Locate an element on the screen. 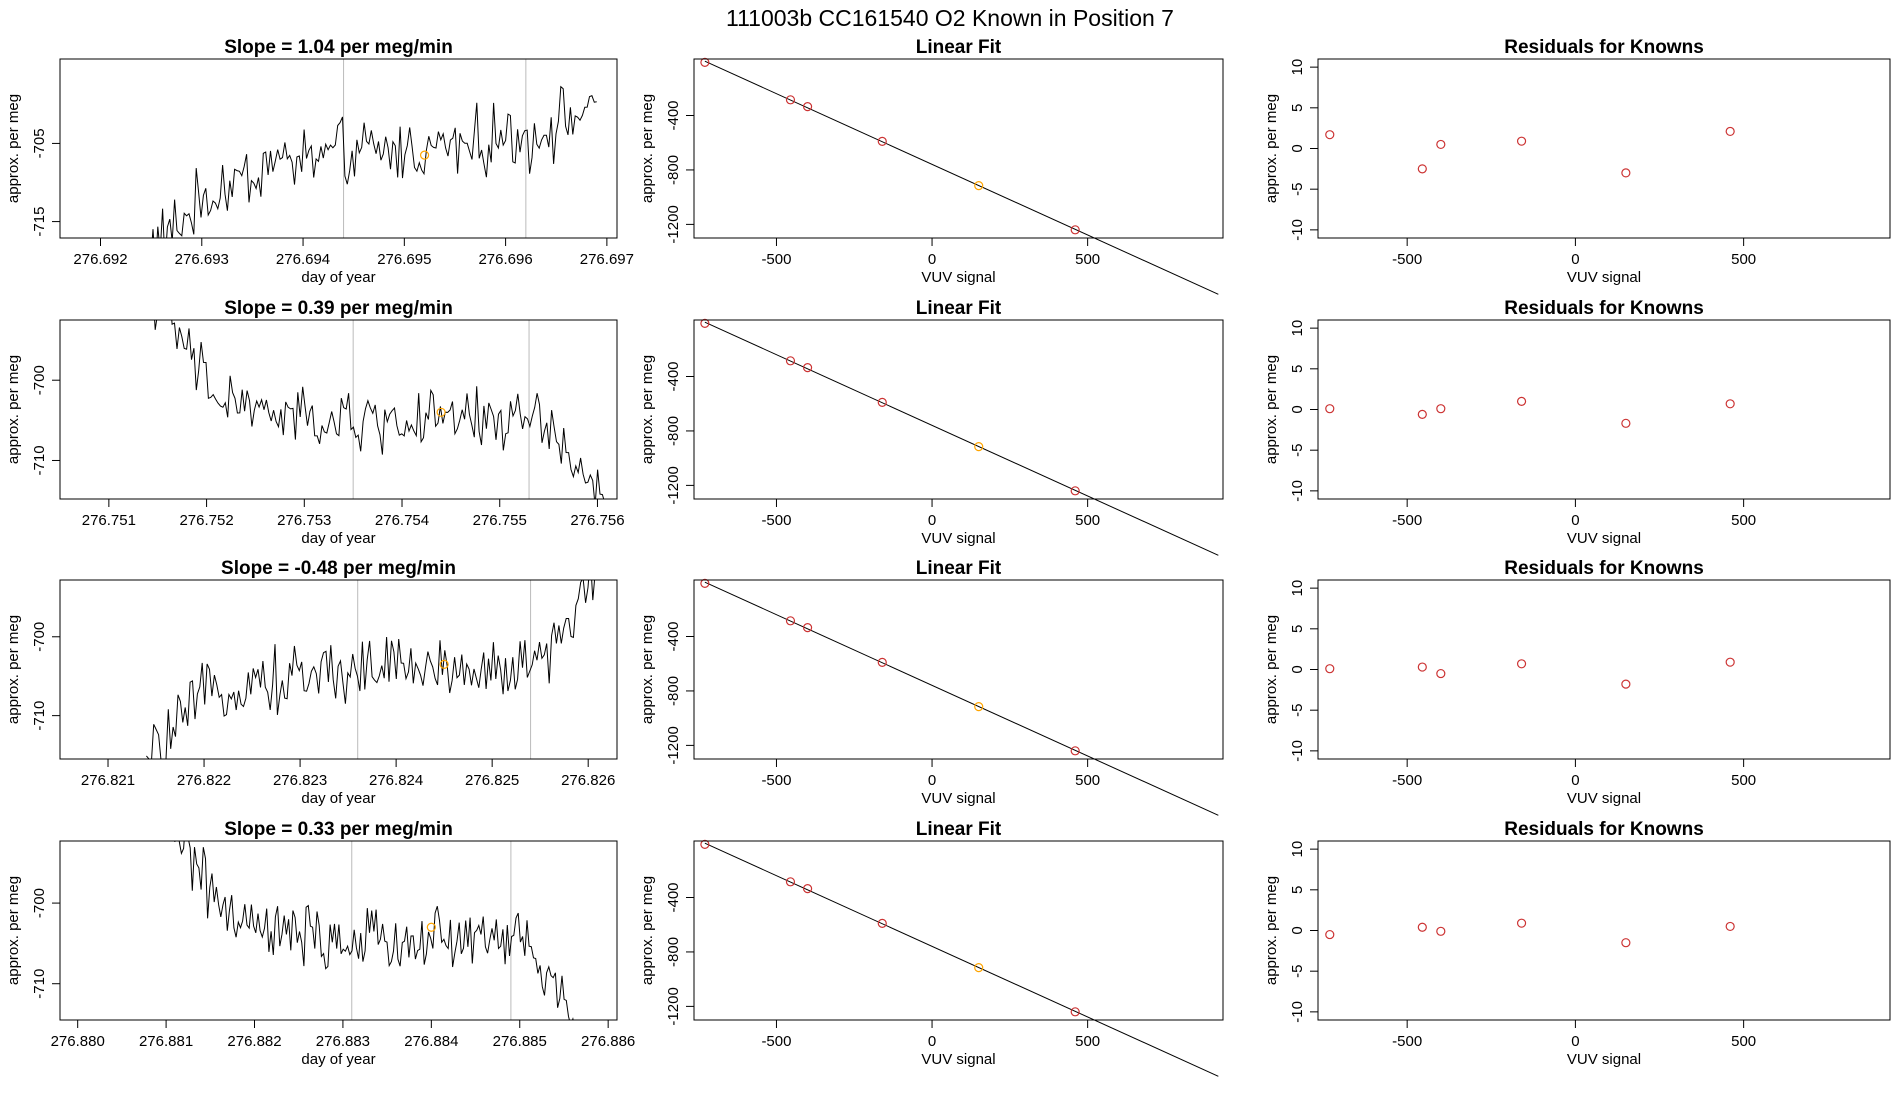 Image resolution: width=1900 pixels, height=1100 pixels. residuals-third-y-label: approx. per meg is located at coordinates (1271, 669).